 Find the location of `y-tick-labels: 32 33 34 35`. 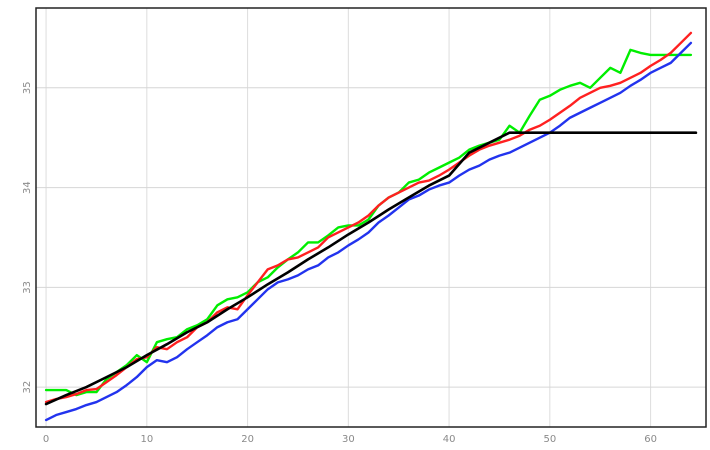

y-tick-labels: 32 33 34 35 is located at coordinates (27, 237).